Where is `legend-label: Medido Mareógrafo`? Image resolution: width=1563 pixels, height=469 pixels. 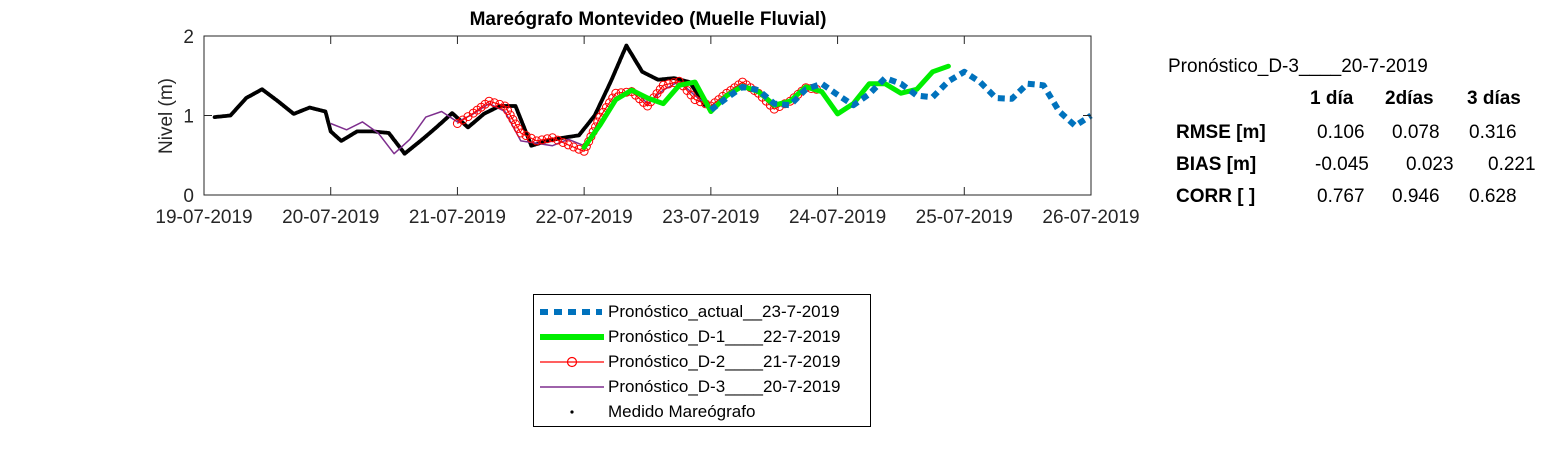 legend-label: Medido Mareógrafo is located at coordinates (682, 411).